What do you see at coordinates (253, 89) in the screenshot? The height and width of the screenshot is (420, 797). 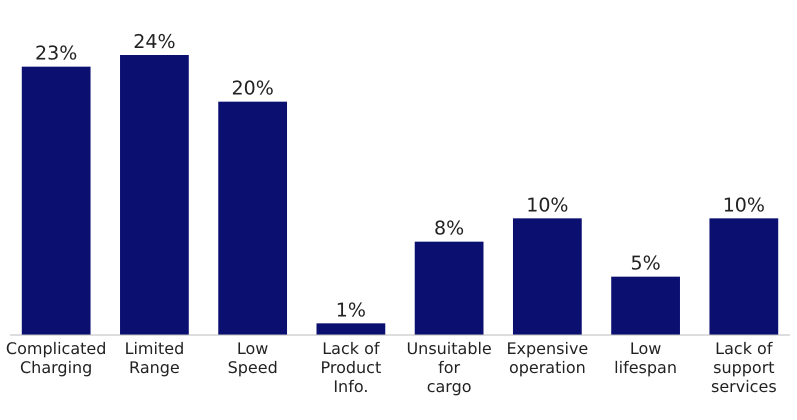 I see `data-label: 20%` at bounding box center [253, 89].